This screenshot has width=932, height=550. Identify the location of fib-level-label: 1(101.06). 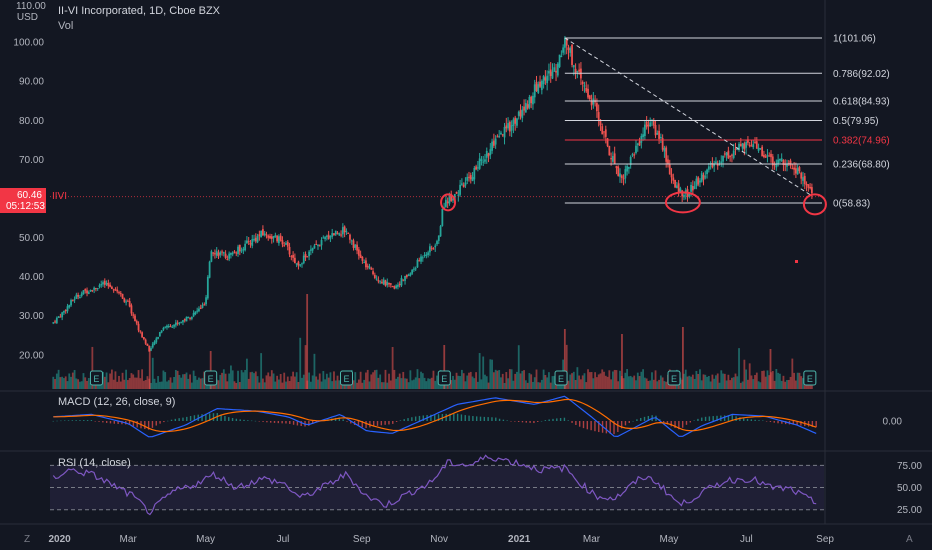
(854, 38).